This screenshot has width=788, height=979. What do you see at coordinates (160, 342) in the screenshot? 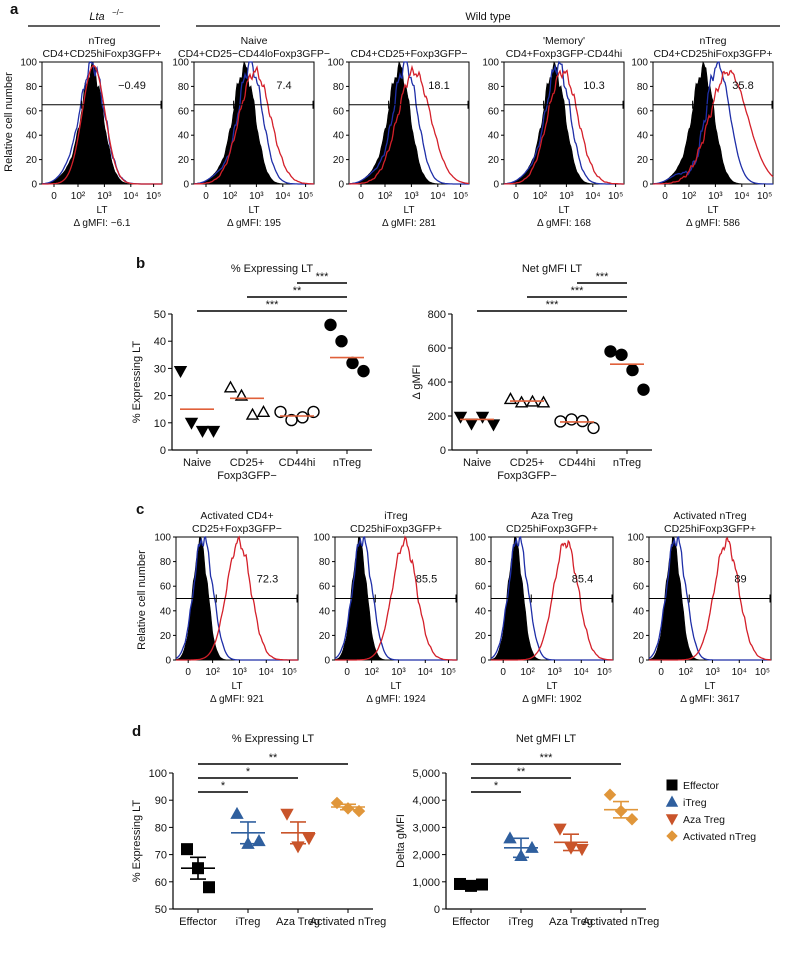
I see `chart-b-left-ytick-label: 40` at bounding box center [160, 342].